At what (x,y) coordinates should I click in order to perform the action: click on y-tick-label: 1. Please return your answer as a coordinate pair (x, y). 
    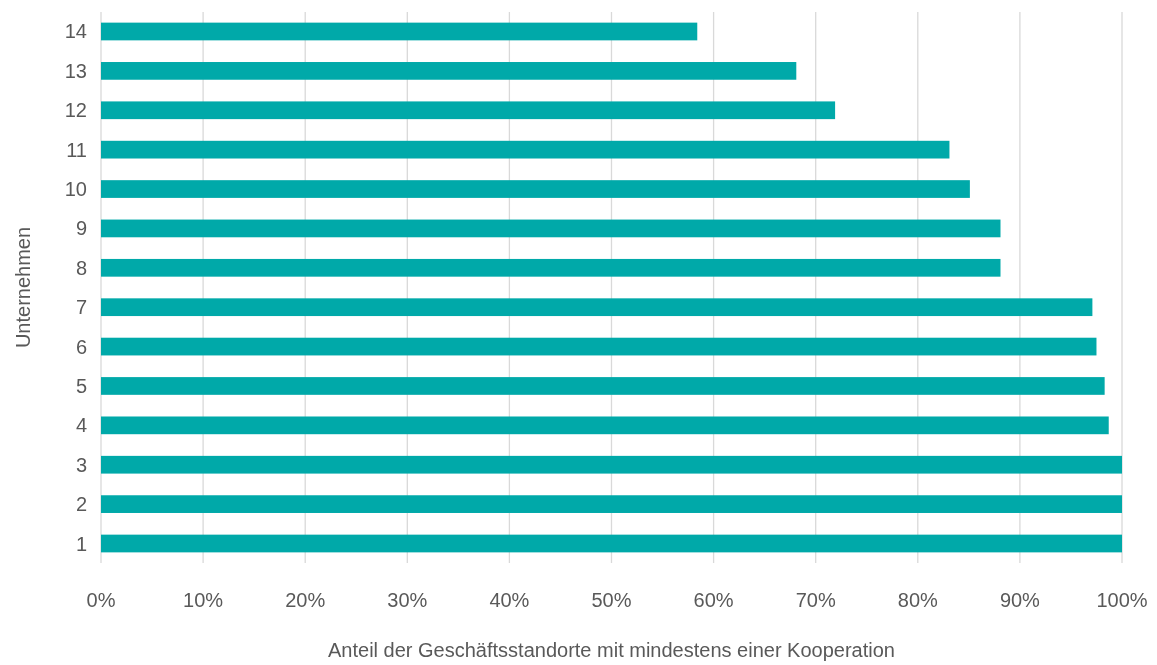
    Looking at the image, I should click on (81, 543).